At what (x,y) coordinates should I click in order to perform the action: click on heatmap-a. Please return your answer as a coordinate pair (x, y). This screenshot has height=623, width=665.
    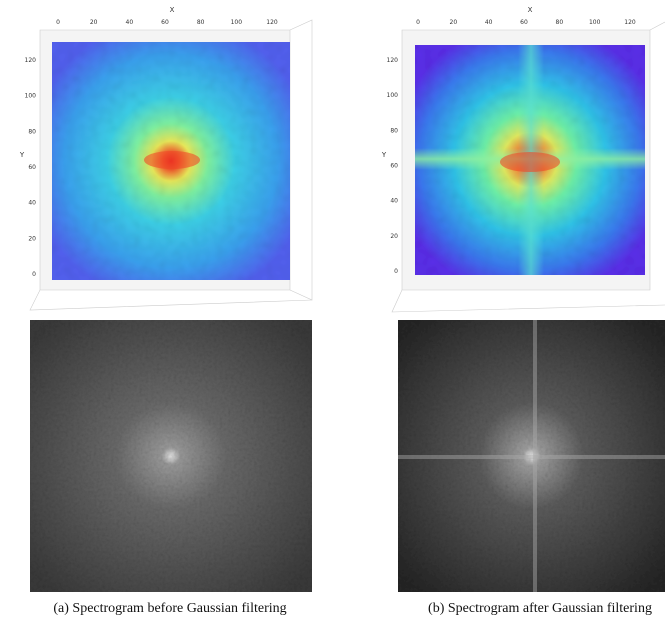
    Looking at the image, I should click on (171, 161).